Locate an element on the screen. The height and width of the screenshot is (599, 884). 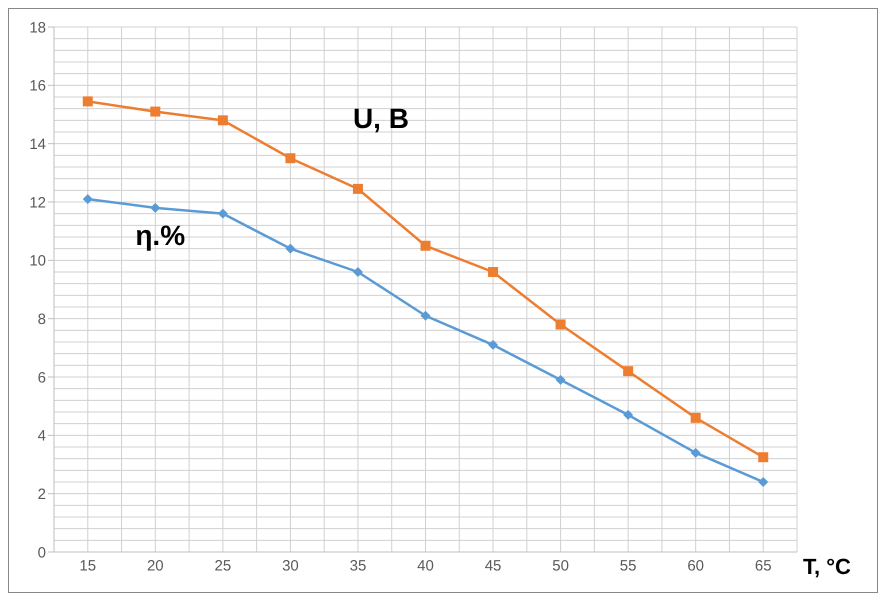
x-tick-label: 15 is located at coordinates (87, 566).